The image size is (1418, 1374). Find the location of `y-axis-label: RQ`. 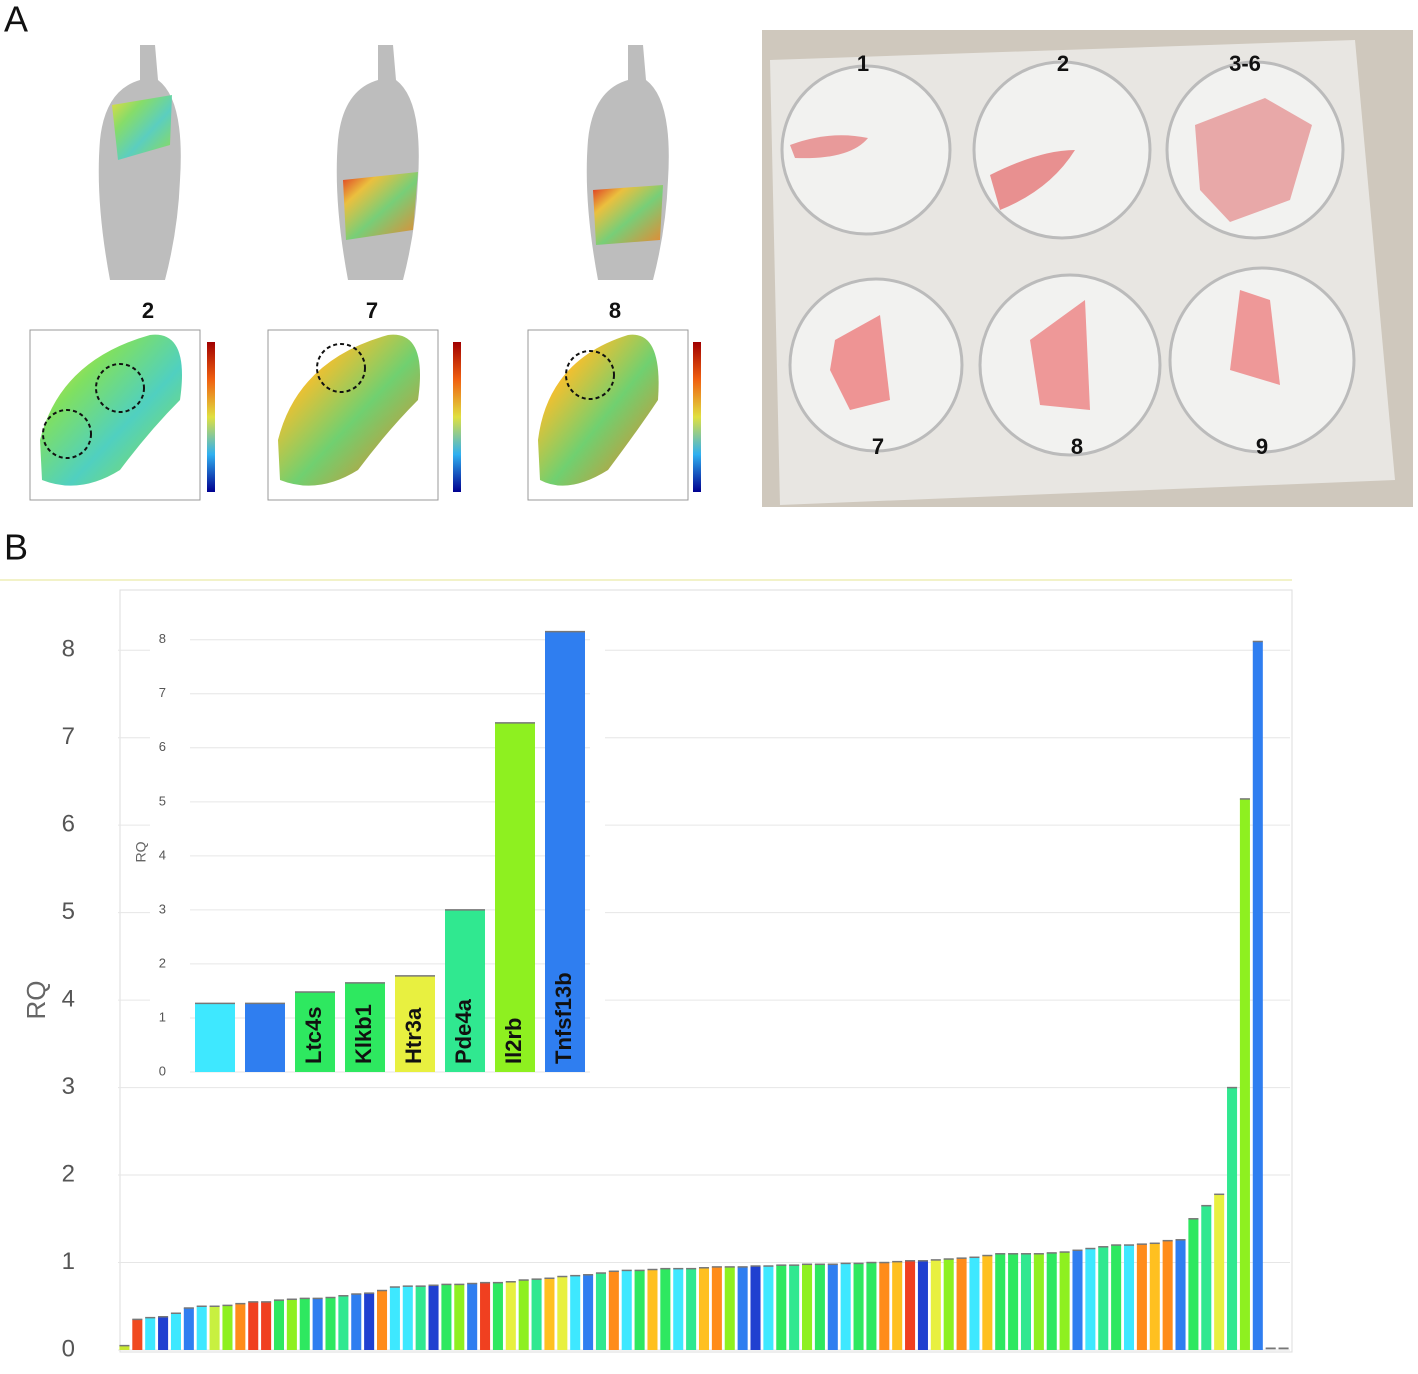

y-axis-label: RQ is located at coordinates (141, 851).